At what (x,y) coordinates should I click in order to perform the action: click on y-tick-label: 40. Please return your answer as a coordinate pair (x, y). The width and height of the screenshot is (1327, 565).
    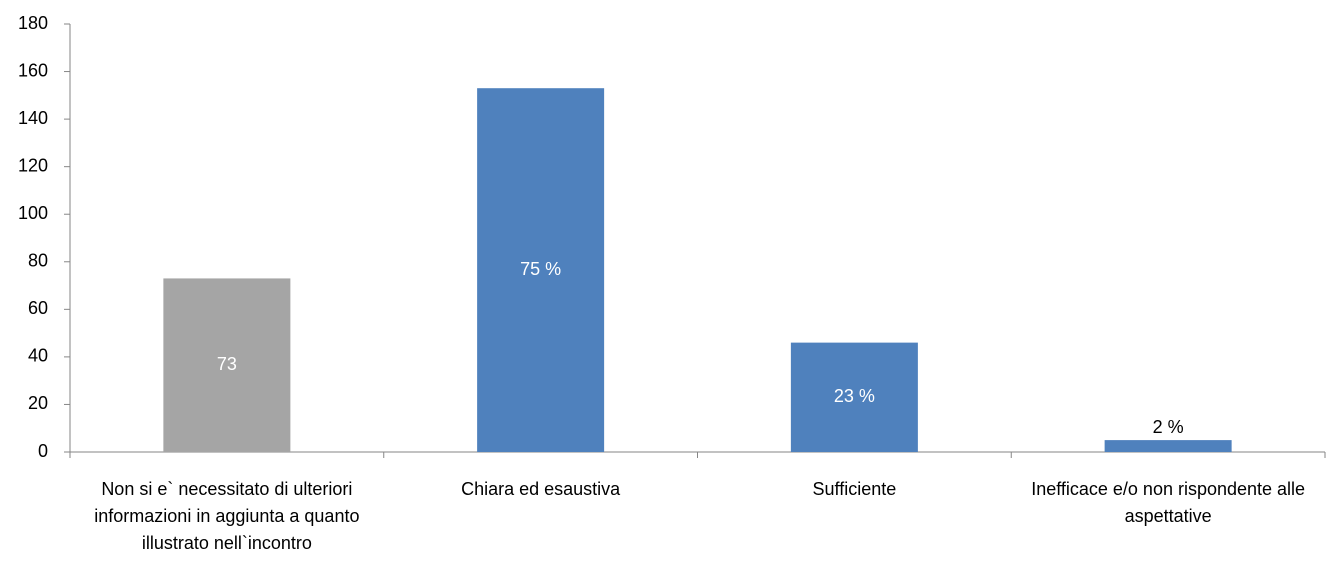
    Looking at the image, I should click on (38, 356).